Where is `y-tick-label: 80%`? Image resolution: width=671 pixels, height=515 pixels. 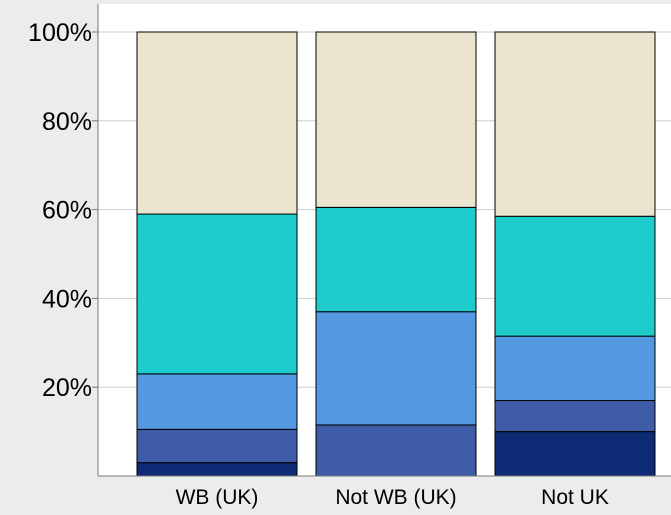
y-tick-label: 80% is located at coordinates (67, 122).